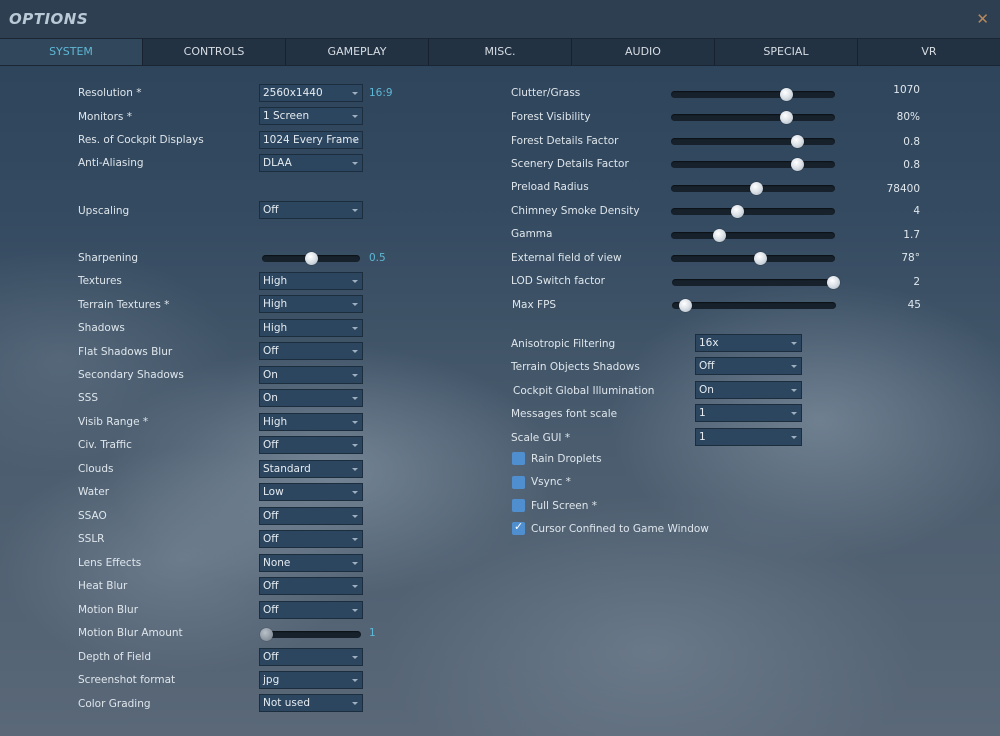 Image resolution: width=1000 pixels, height=736 pixels. I want to click on tab-controls: CONTROLS, so click(214, 52).